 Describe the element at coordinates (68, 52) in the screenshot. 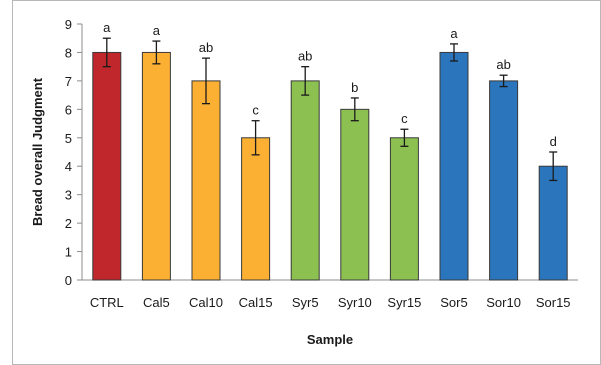

I see `y-tick-label: 8` at that location.